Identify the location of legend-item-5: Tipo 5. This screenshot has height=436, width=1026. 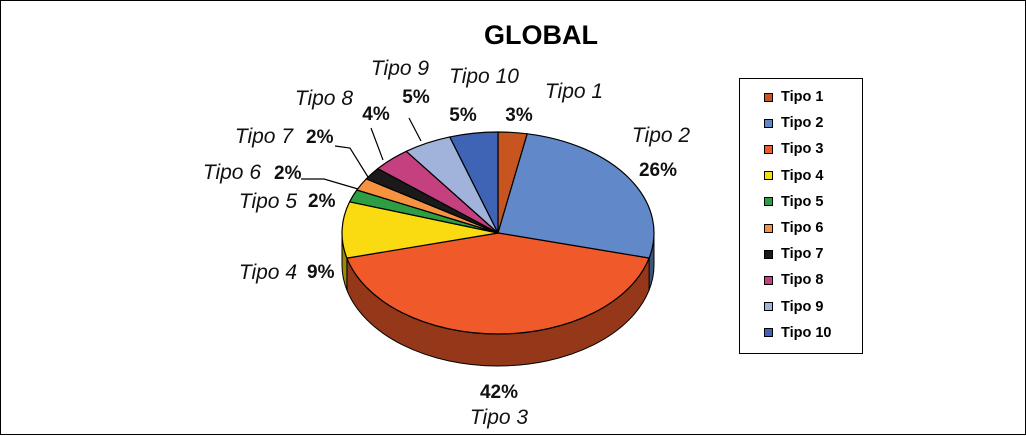
(793, 202).